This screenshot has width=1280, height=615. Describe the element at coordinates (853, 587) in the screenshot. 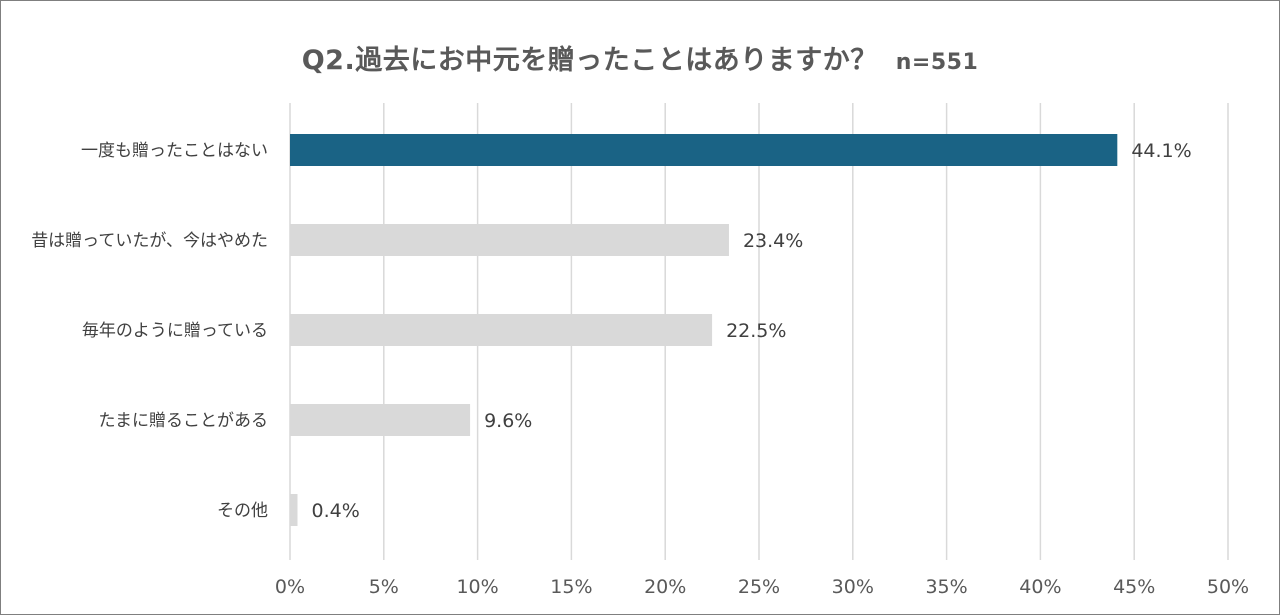

I see `x-tick-label: 30%` at that location.